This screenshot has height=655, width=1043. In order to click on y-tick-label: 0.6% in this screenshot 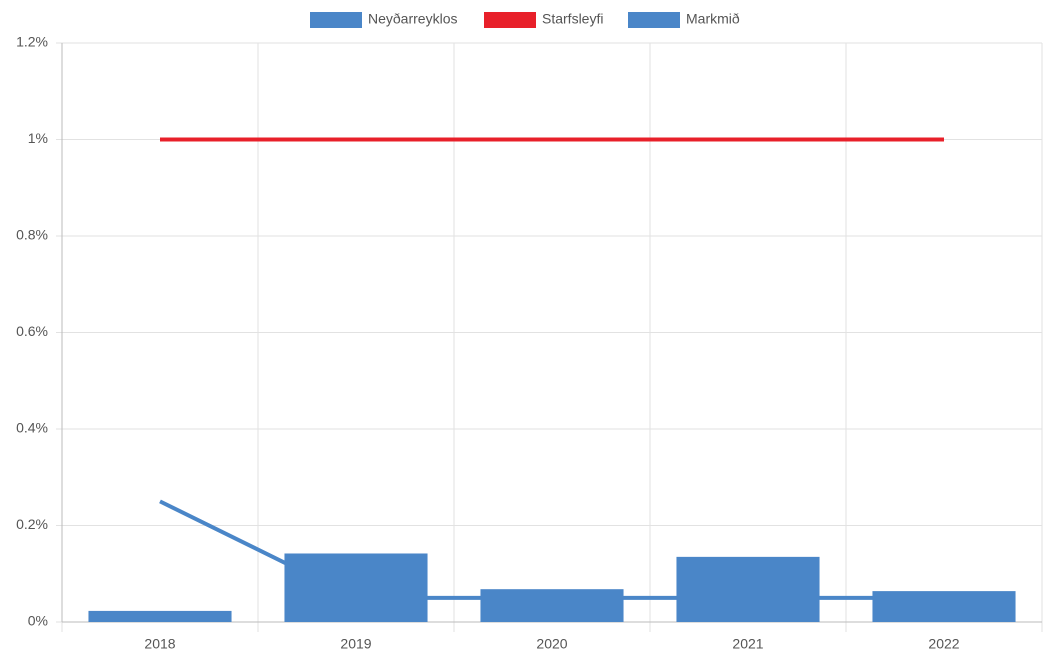, I will do `click(32, 331)`.